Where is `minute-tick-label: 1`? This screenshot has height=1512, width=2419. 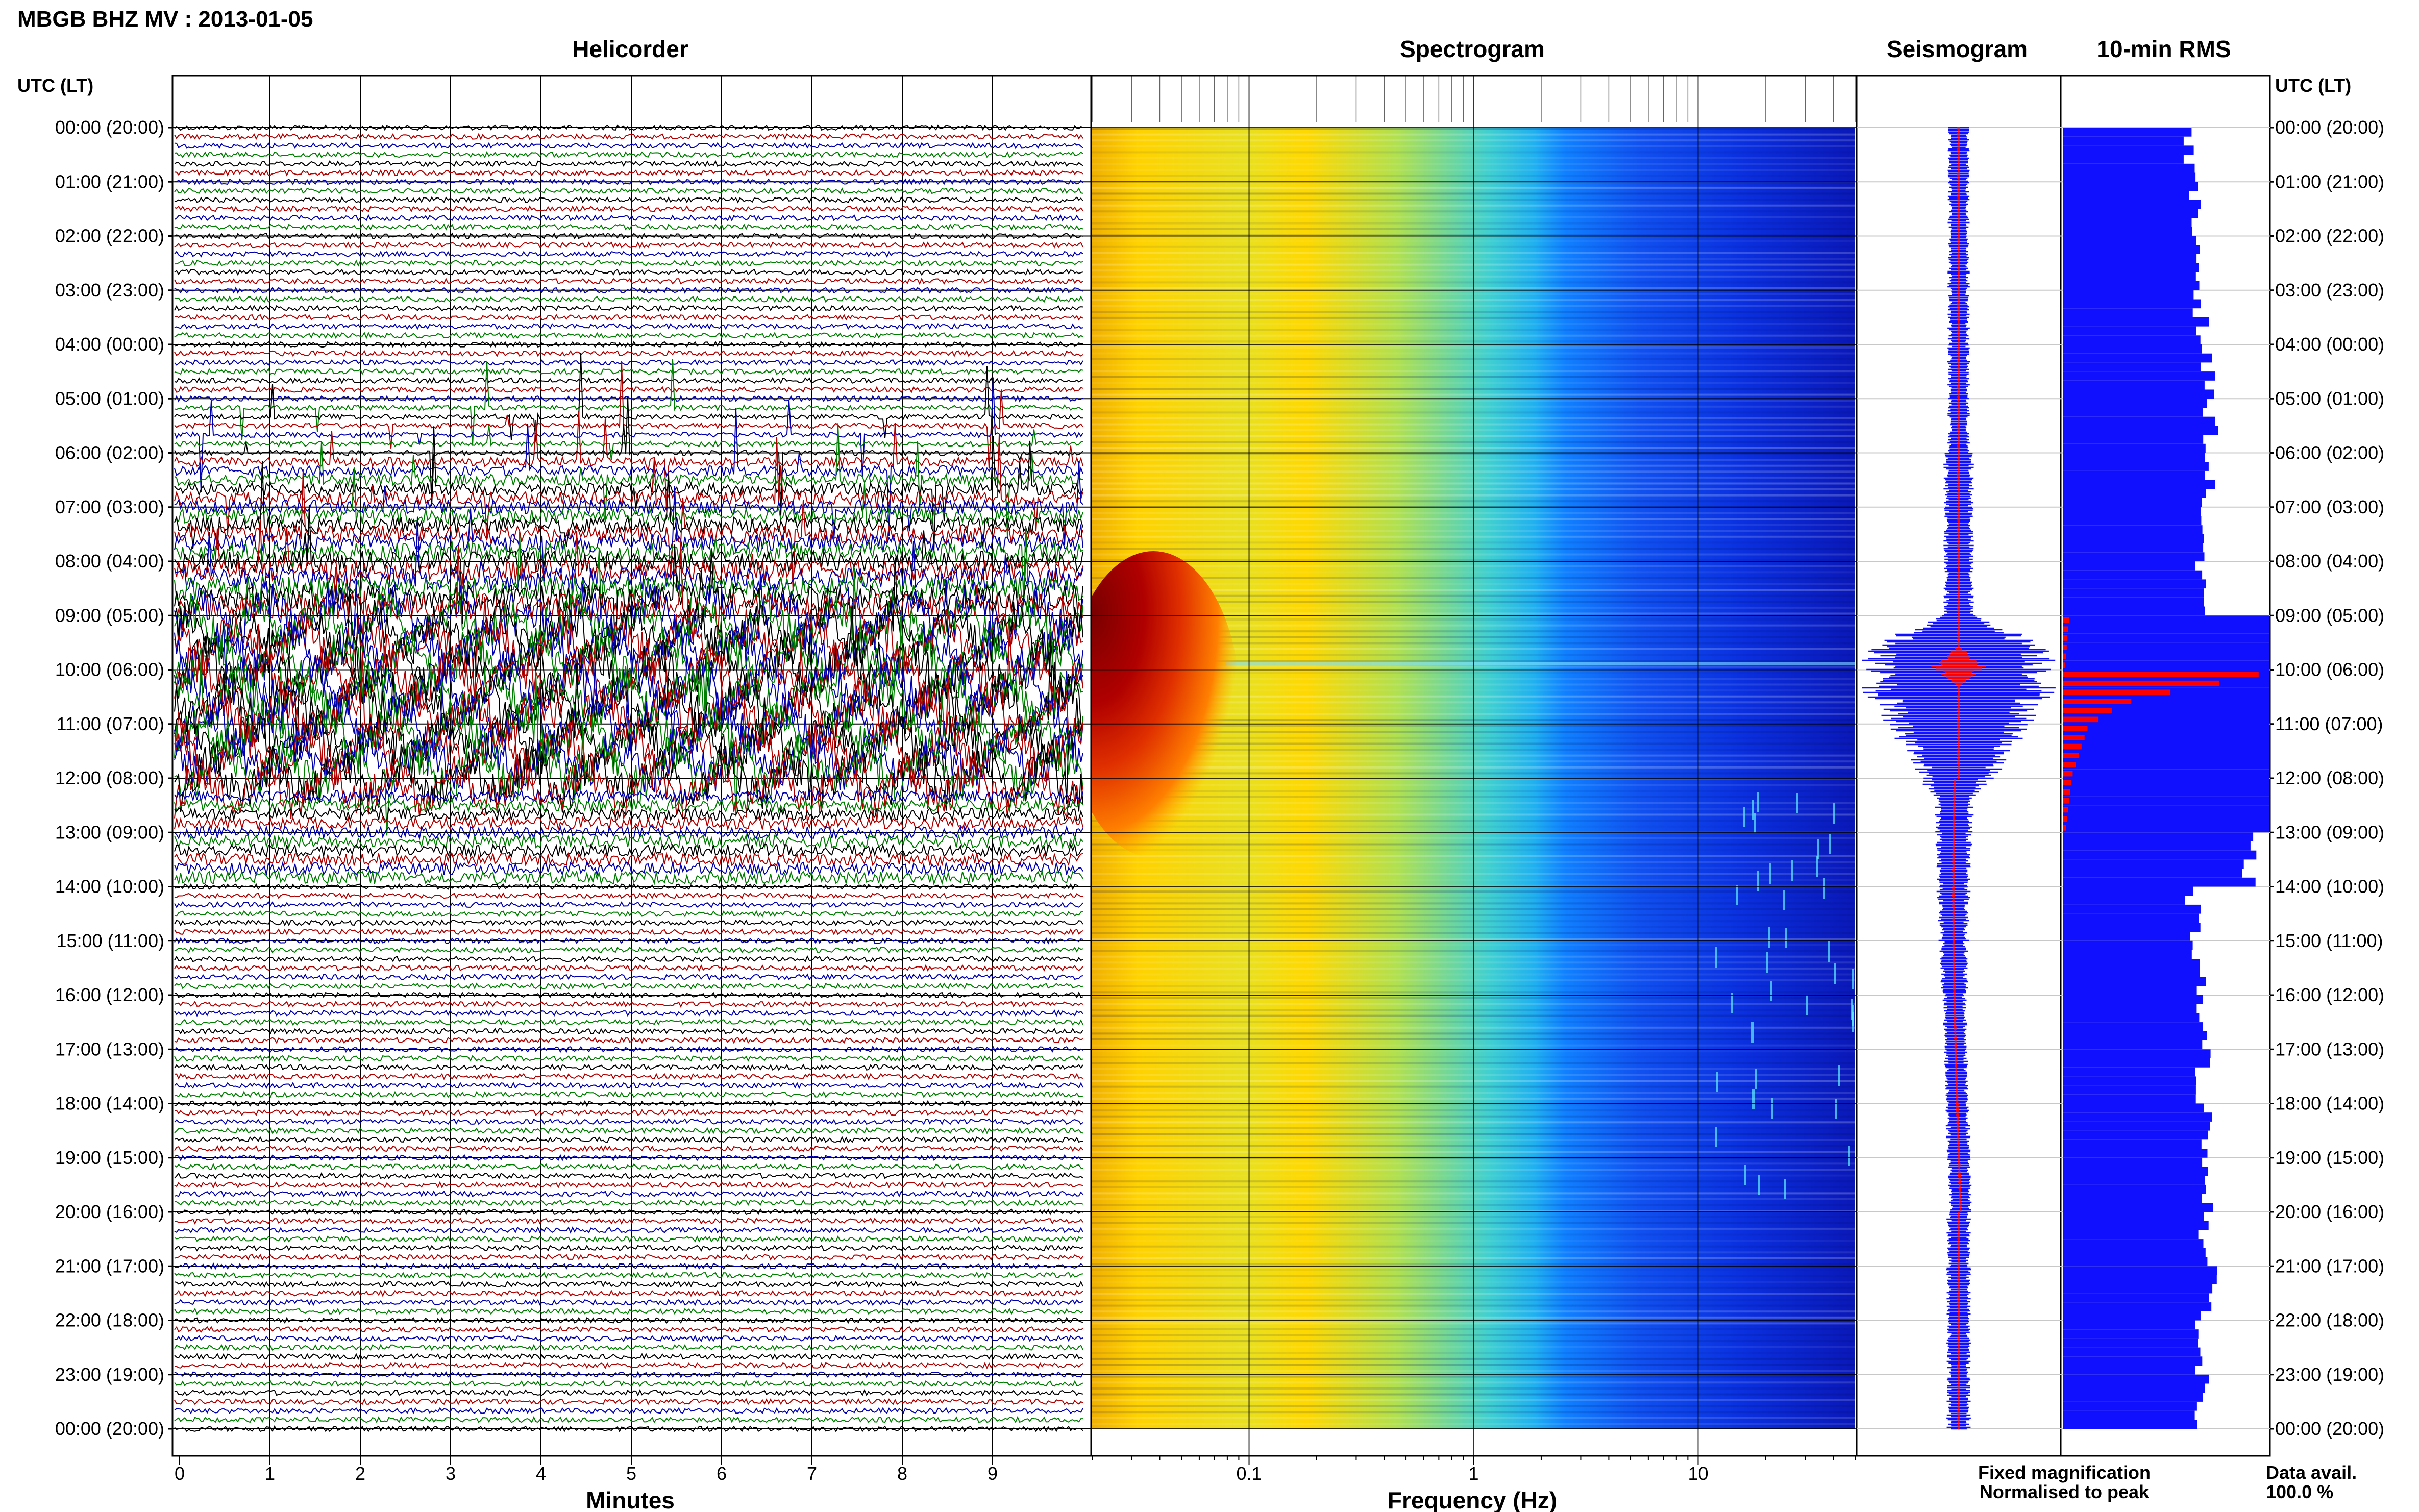 minute-tick-label: 1 is located at coordinates (270, 1473).